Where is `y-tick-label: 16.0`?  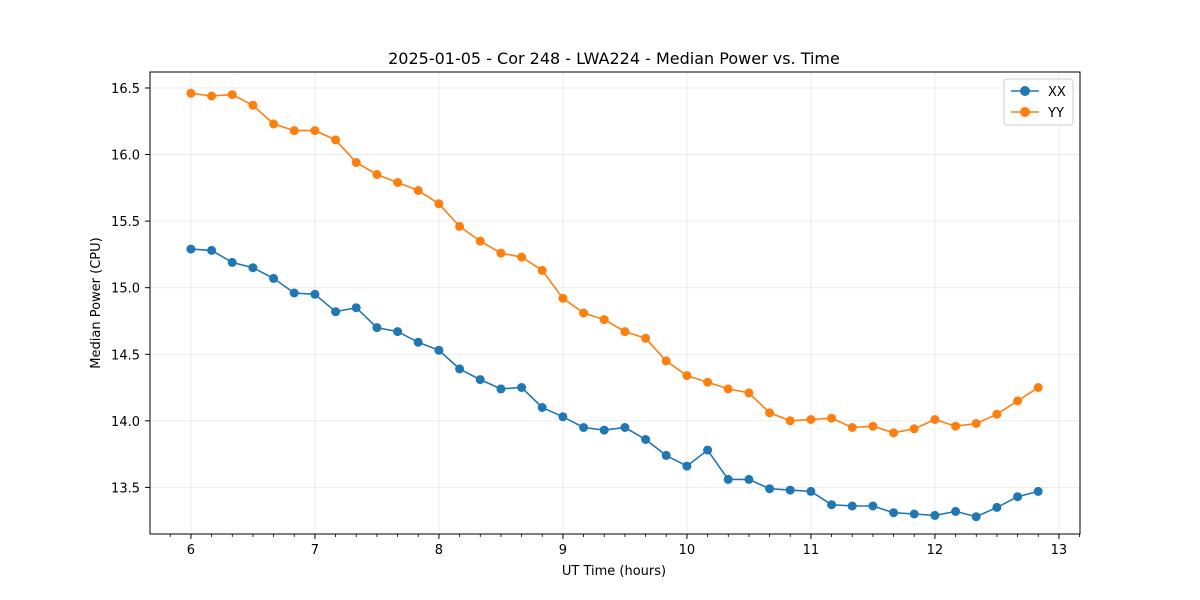 y-tick-label: 16.0 is located at coordinates (125, 156).